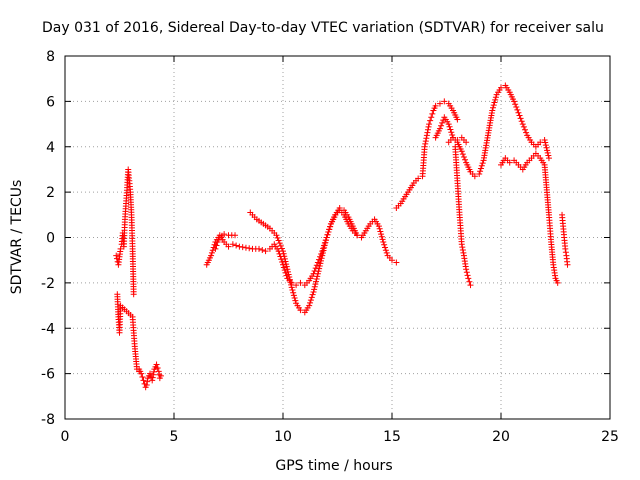 This screenshot has width=640, height=480. What do you see at coordinates (50, 193) in the screenshot?
I see `y-tick-label: 2` at bounding box center [50, 193].